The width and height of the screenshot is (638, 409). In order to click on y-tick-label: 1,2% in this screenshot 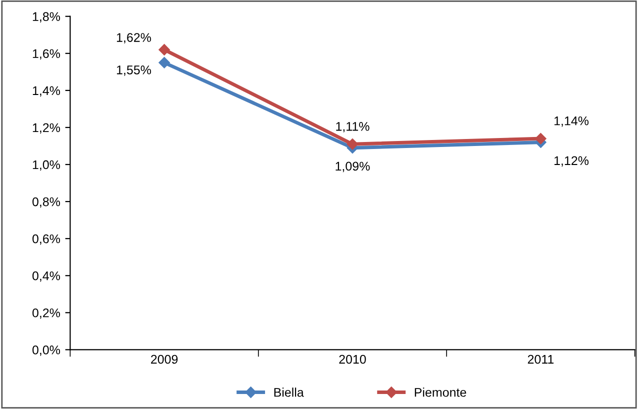, I will do `click(46, 128)`.